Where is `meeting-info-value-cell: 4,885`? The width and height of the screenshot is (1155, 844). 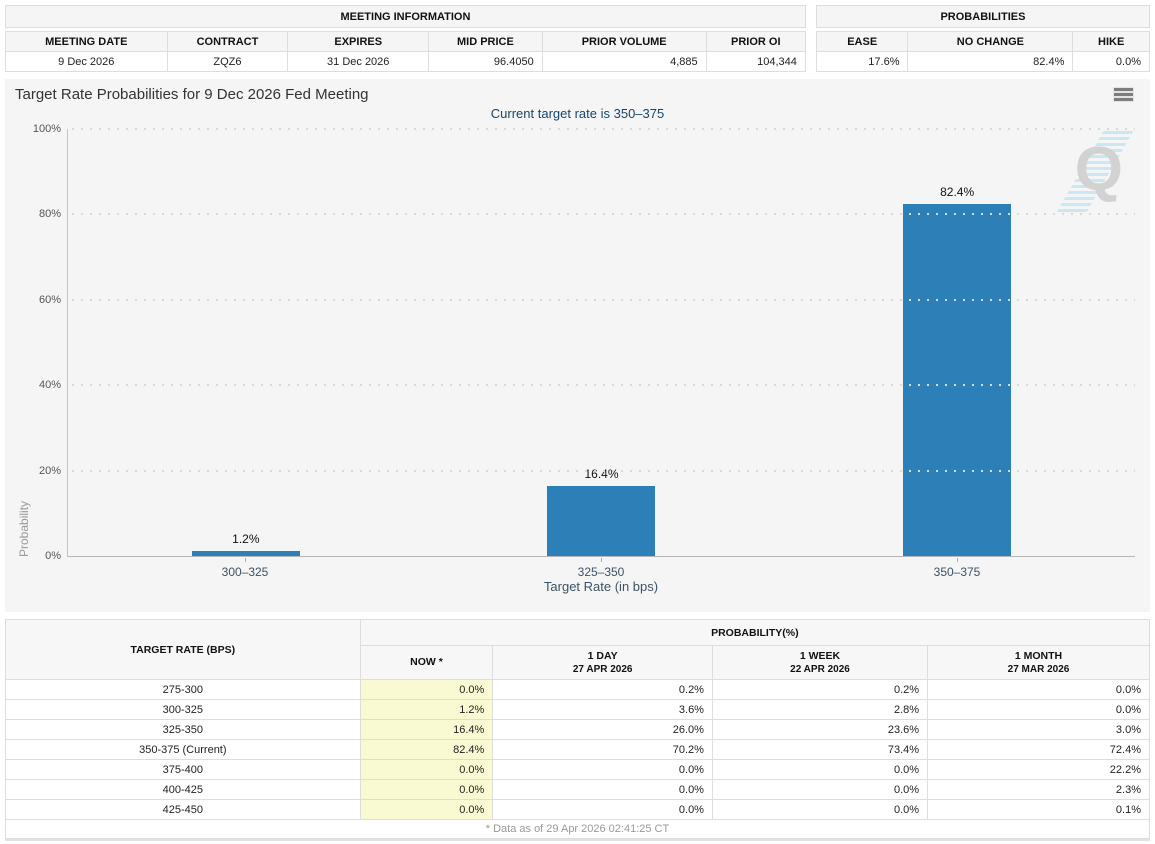 meeting-info-value-cell: 4,885 is located at coordinates (624, 61).